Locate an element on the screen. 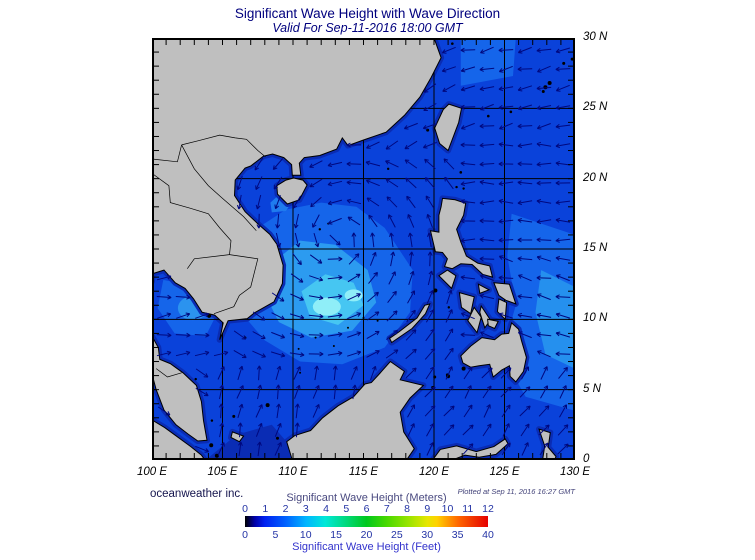  feet-tick-label: 30 is located at coordinates (427, 535).